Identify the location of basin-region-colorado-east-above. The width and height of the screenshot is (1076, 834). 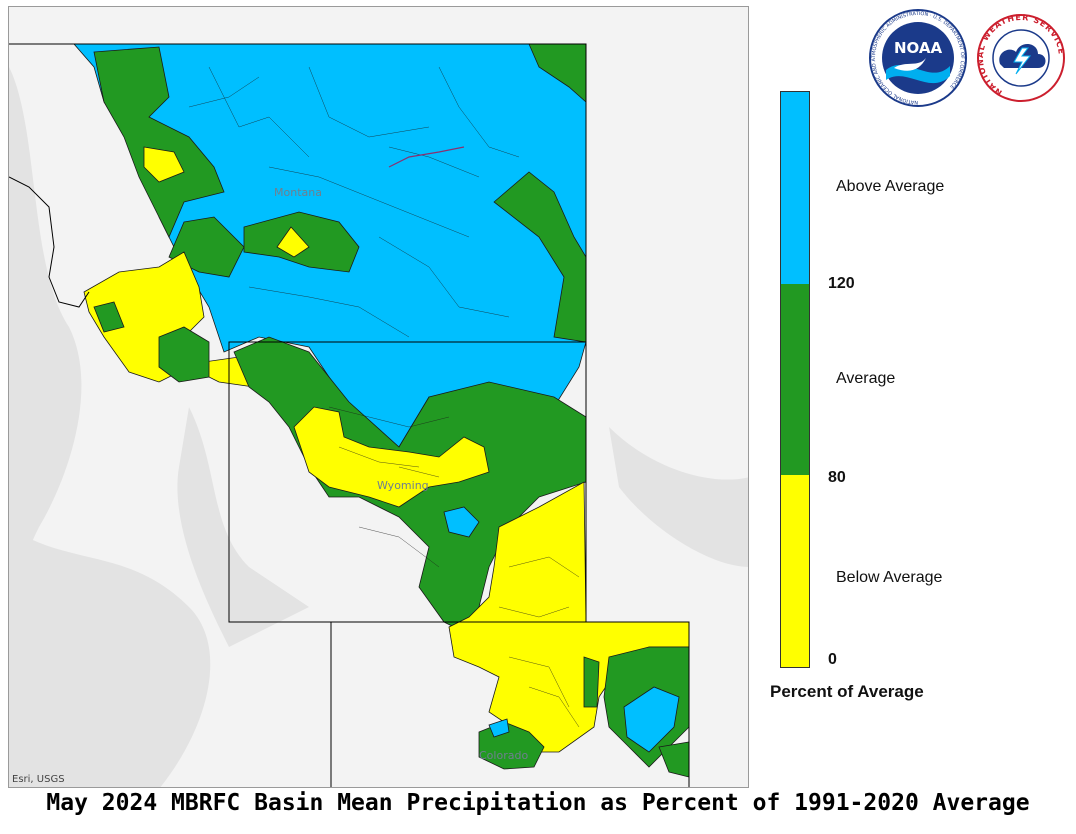
(651, 719).